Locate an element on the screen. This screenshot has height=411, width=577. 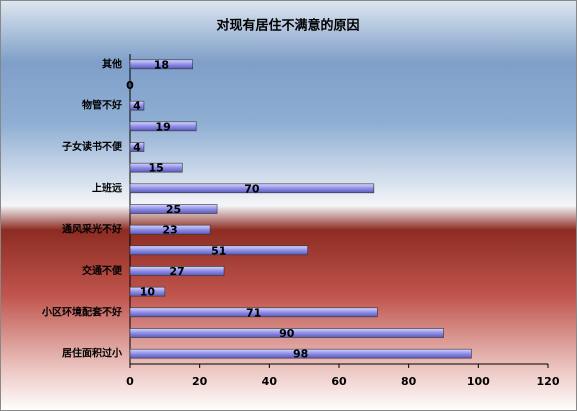
value-label: 71 is located at coordinates (253, 312).